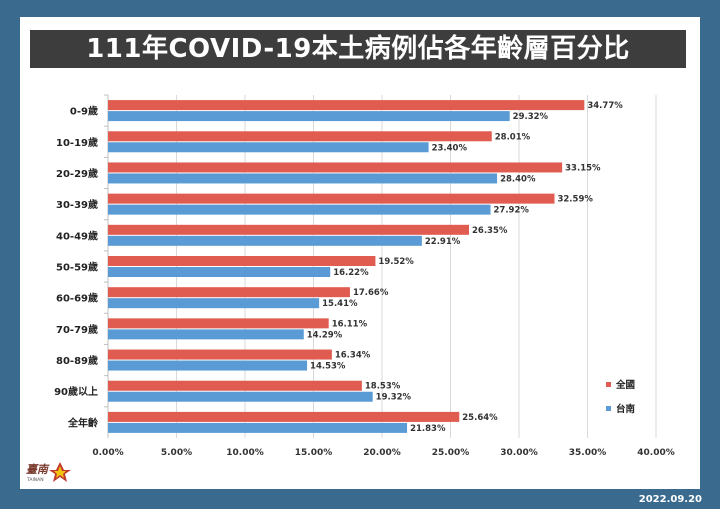 The height and width of the screenshot is (509, 720). I want to click on category-label: 40-49歲, so click(77, 235).